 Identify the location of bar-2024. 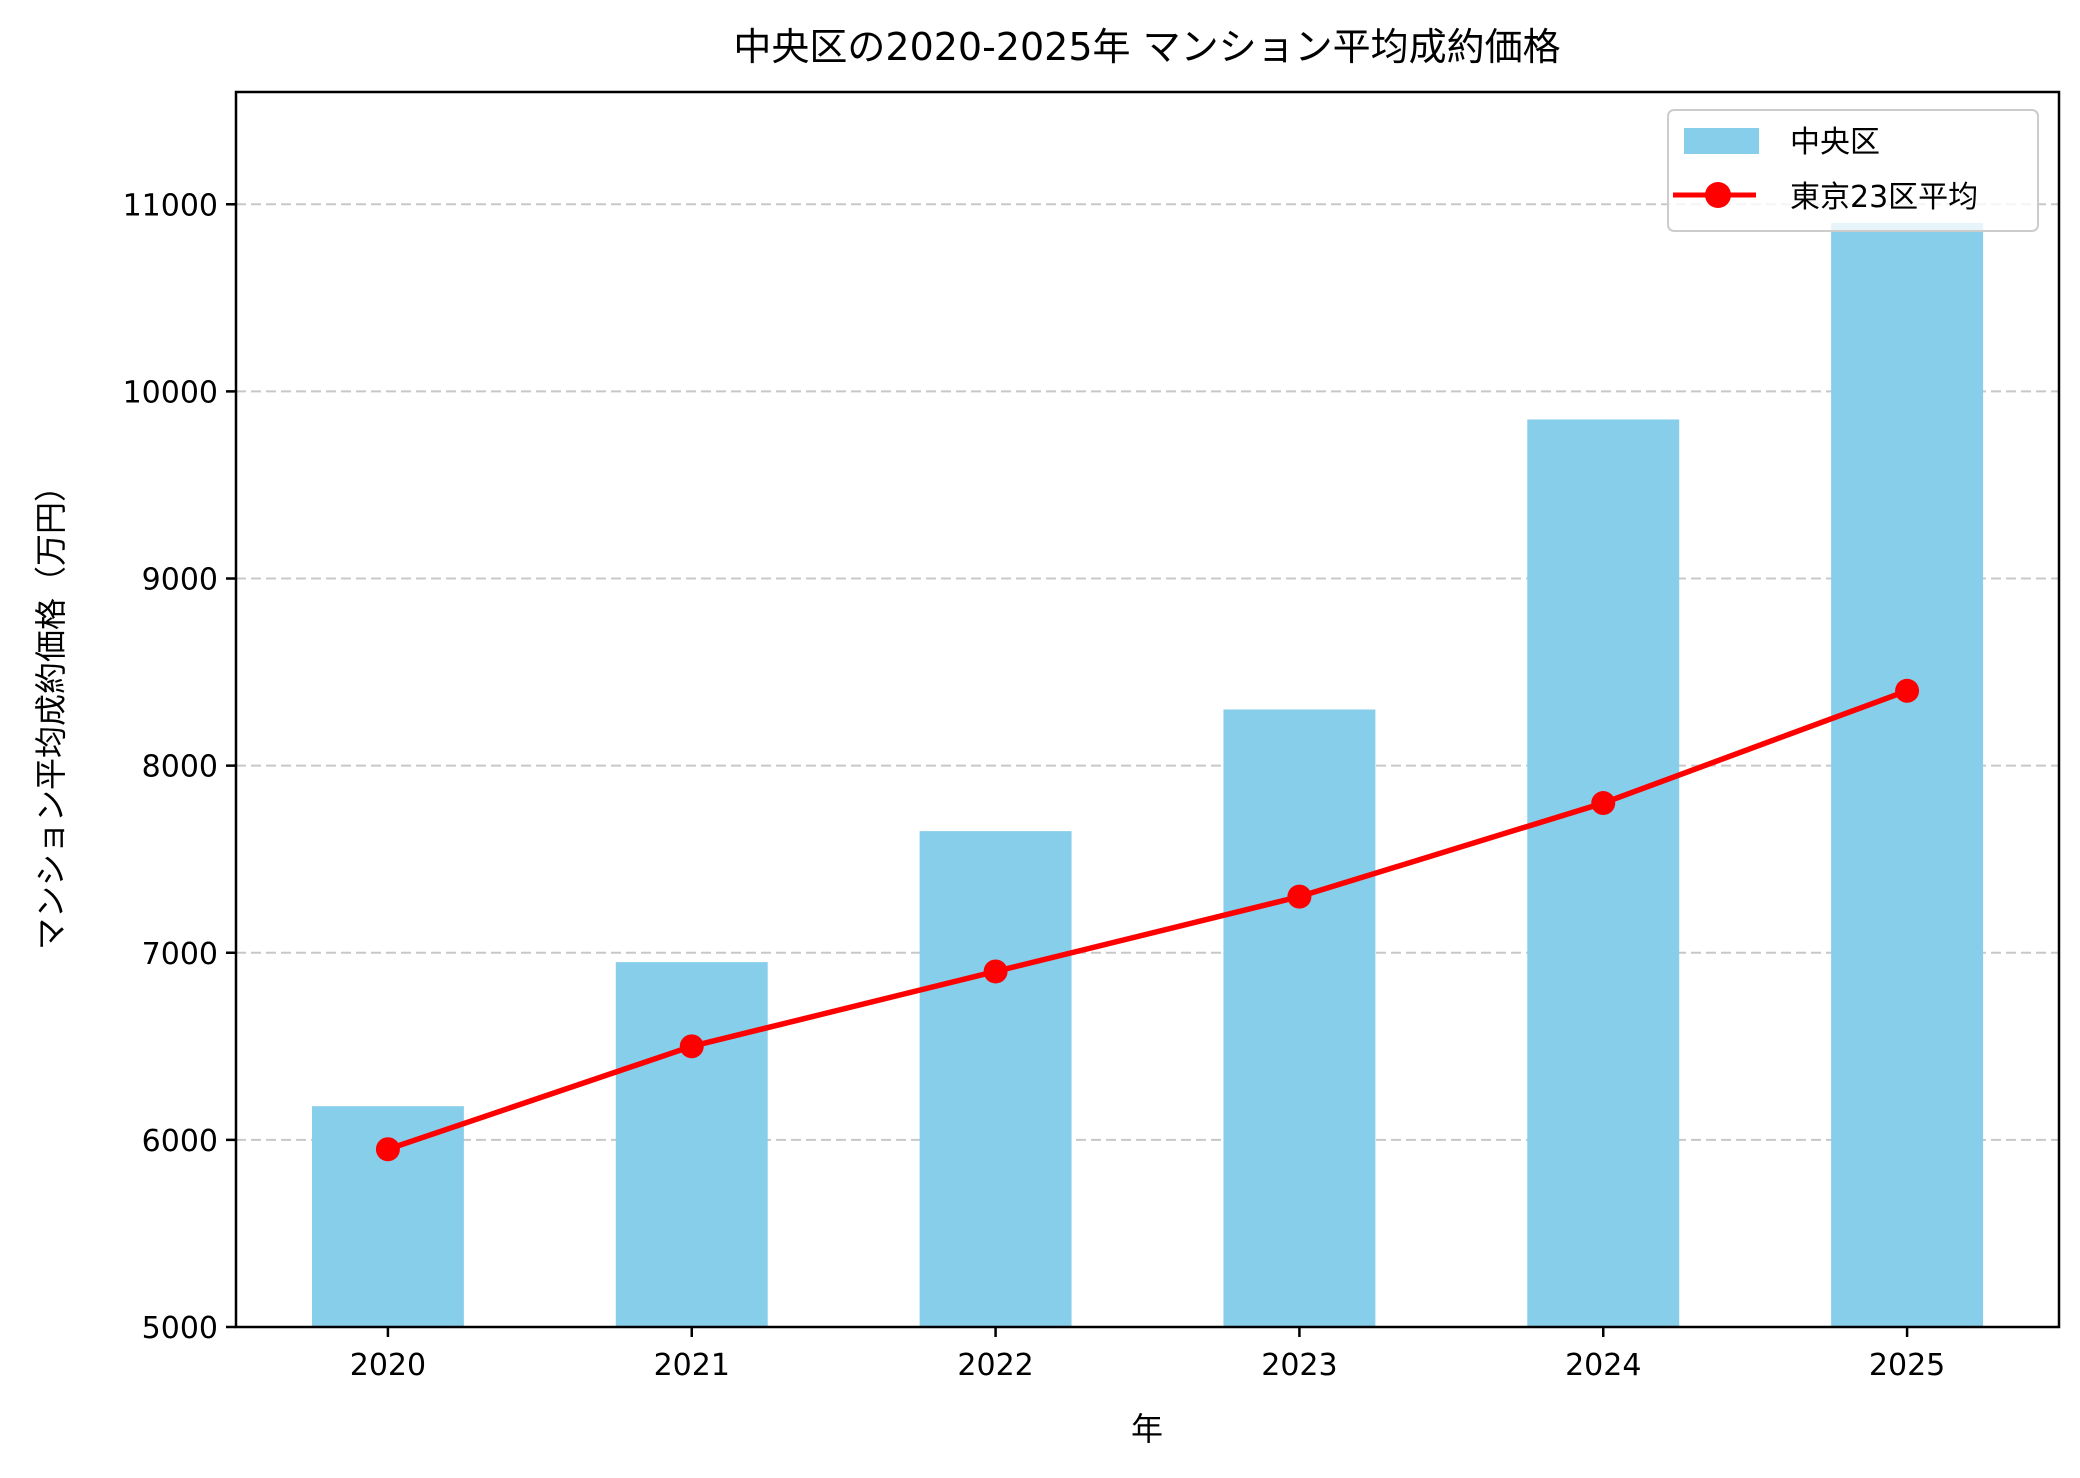
(1603, 873).